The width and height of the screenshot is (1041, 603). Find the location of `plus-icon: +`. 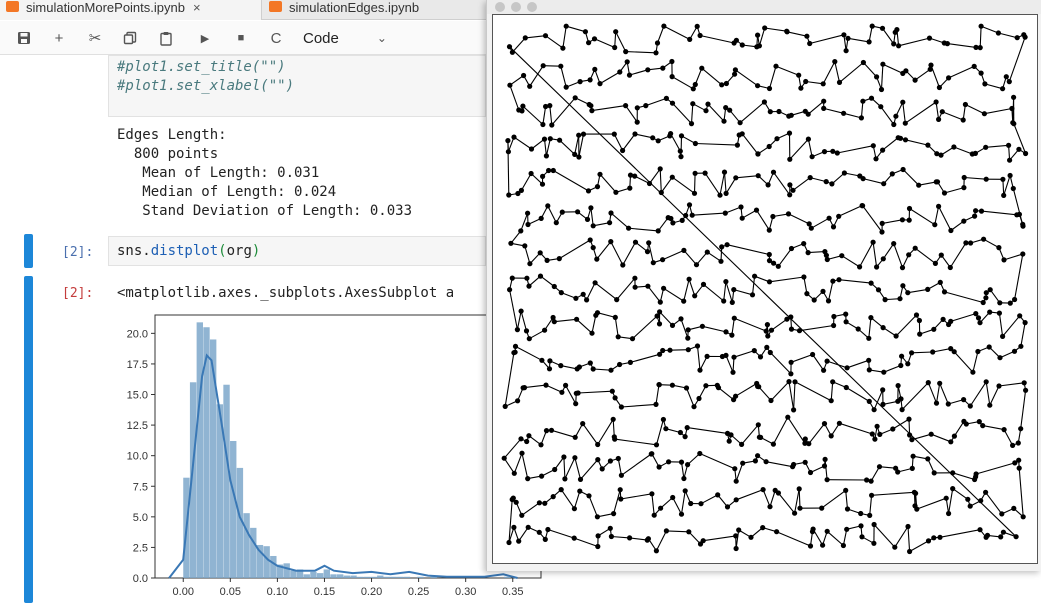

plus-icon: + is located at coordinates (59, 38).